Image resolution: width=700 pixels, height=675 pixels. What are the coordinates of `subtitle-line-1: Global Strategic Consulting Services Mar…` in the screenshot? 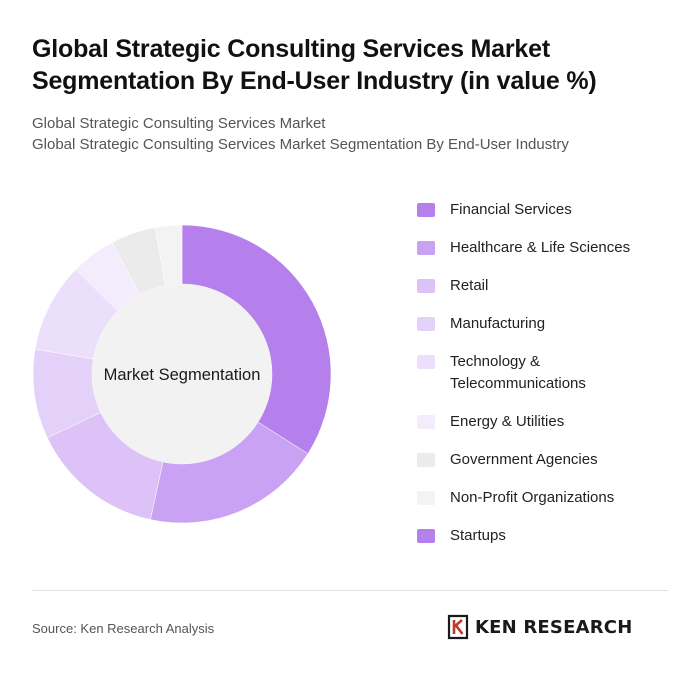 It's located at (179, 123).